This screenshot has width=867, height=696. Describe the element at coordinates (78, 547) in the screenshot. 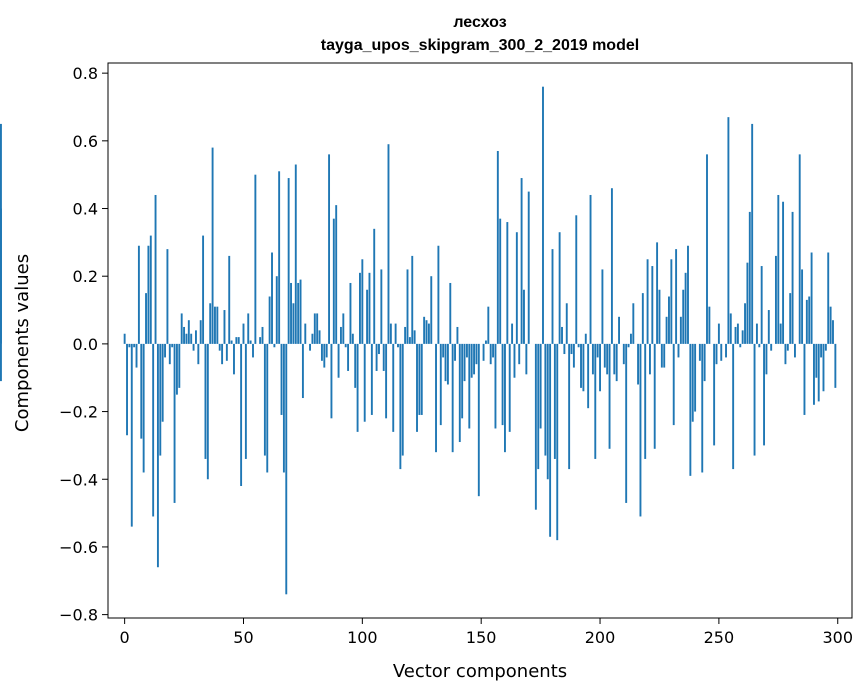

I see `y-tick-label: −0.6` at that location.